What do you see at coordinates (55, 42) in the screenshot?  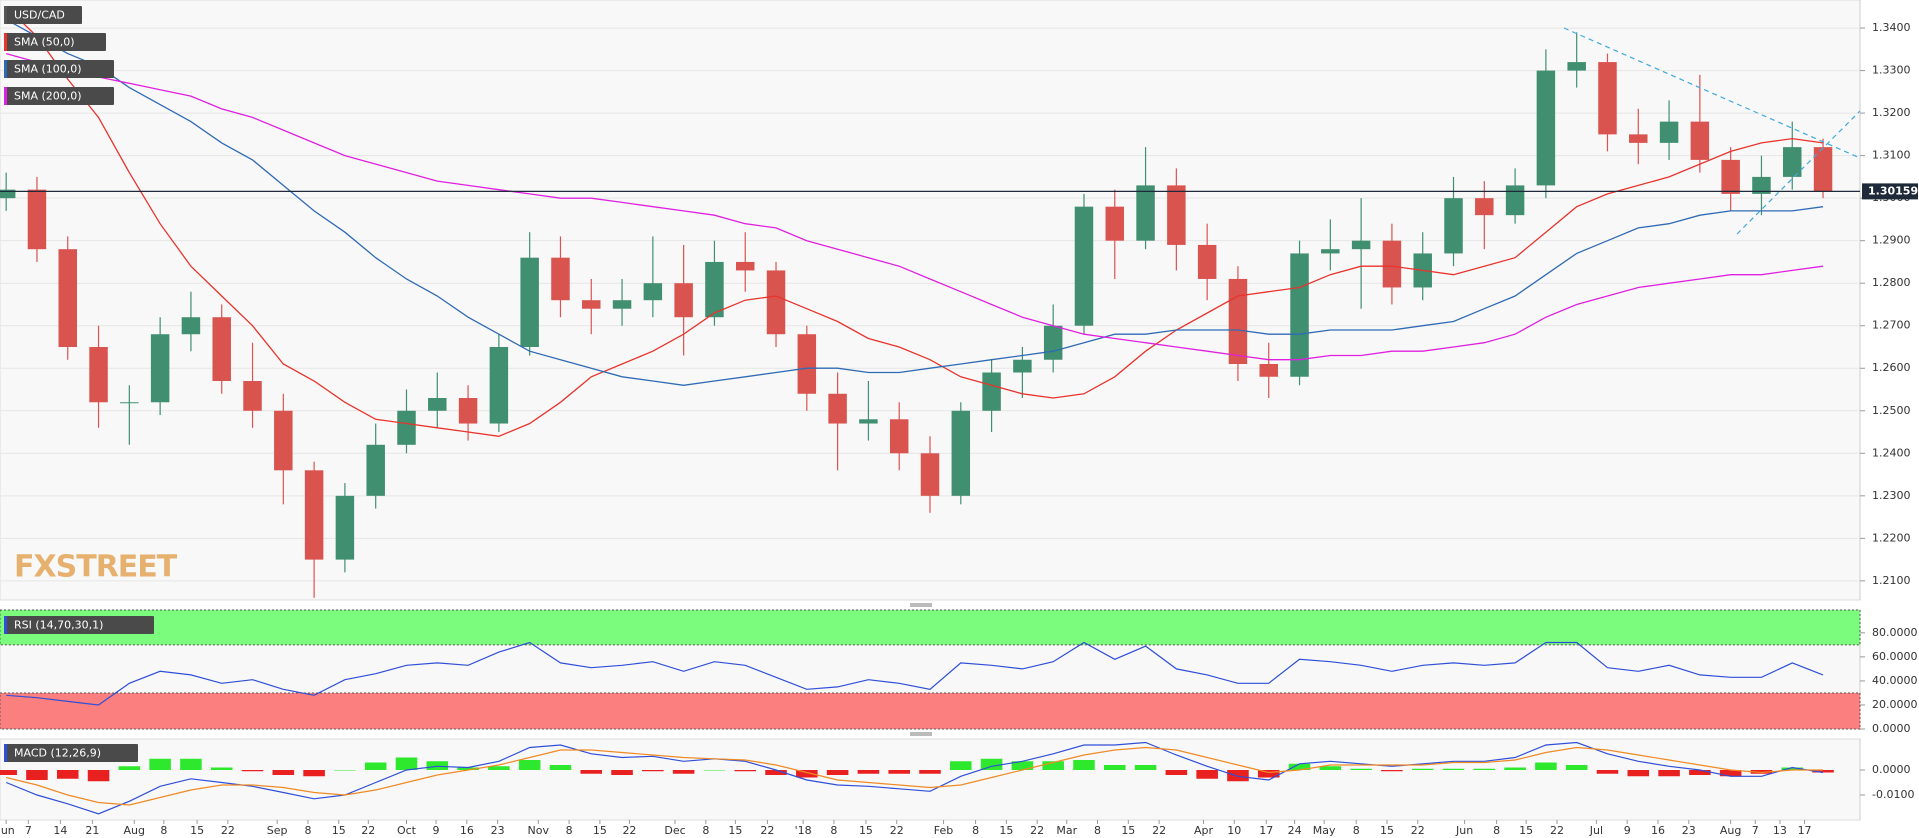 I see `legend-entry-box` at bounding box center [55, 42].